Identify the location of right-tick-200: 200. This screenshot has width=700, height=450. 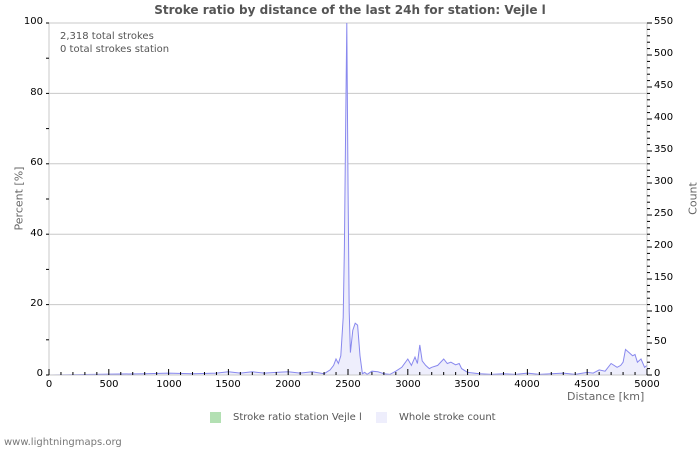
(664, 245).